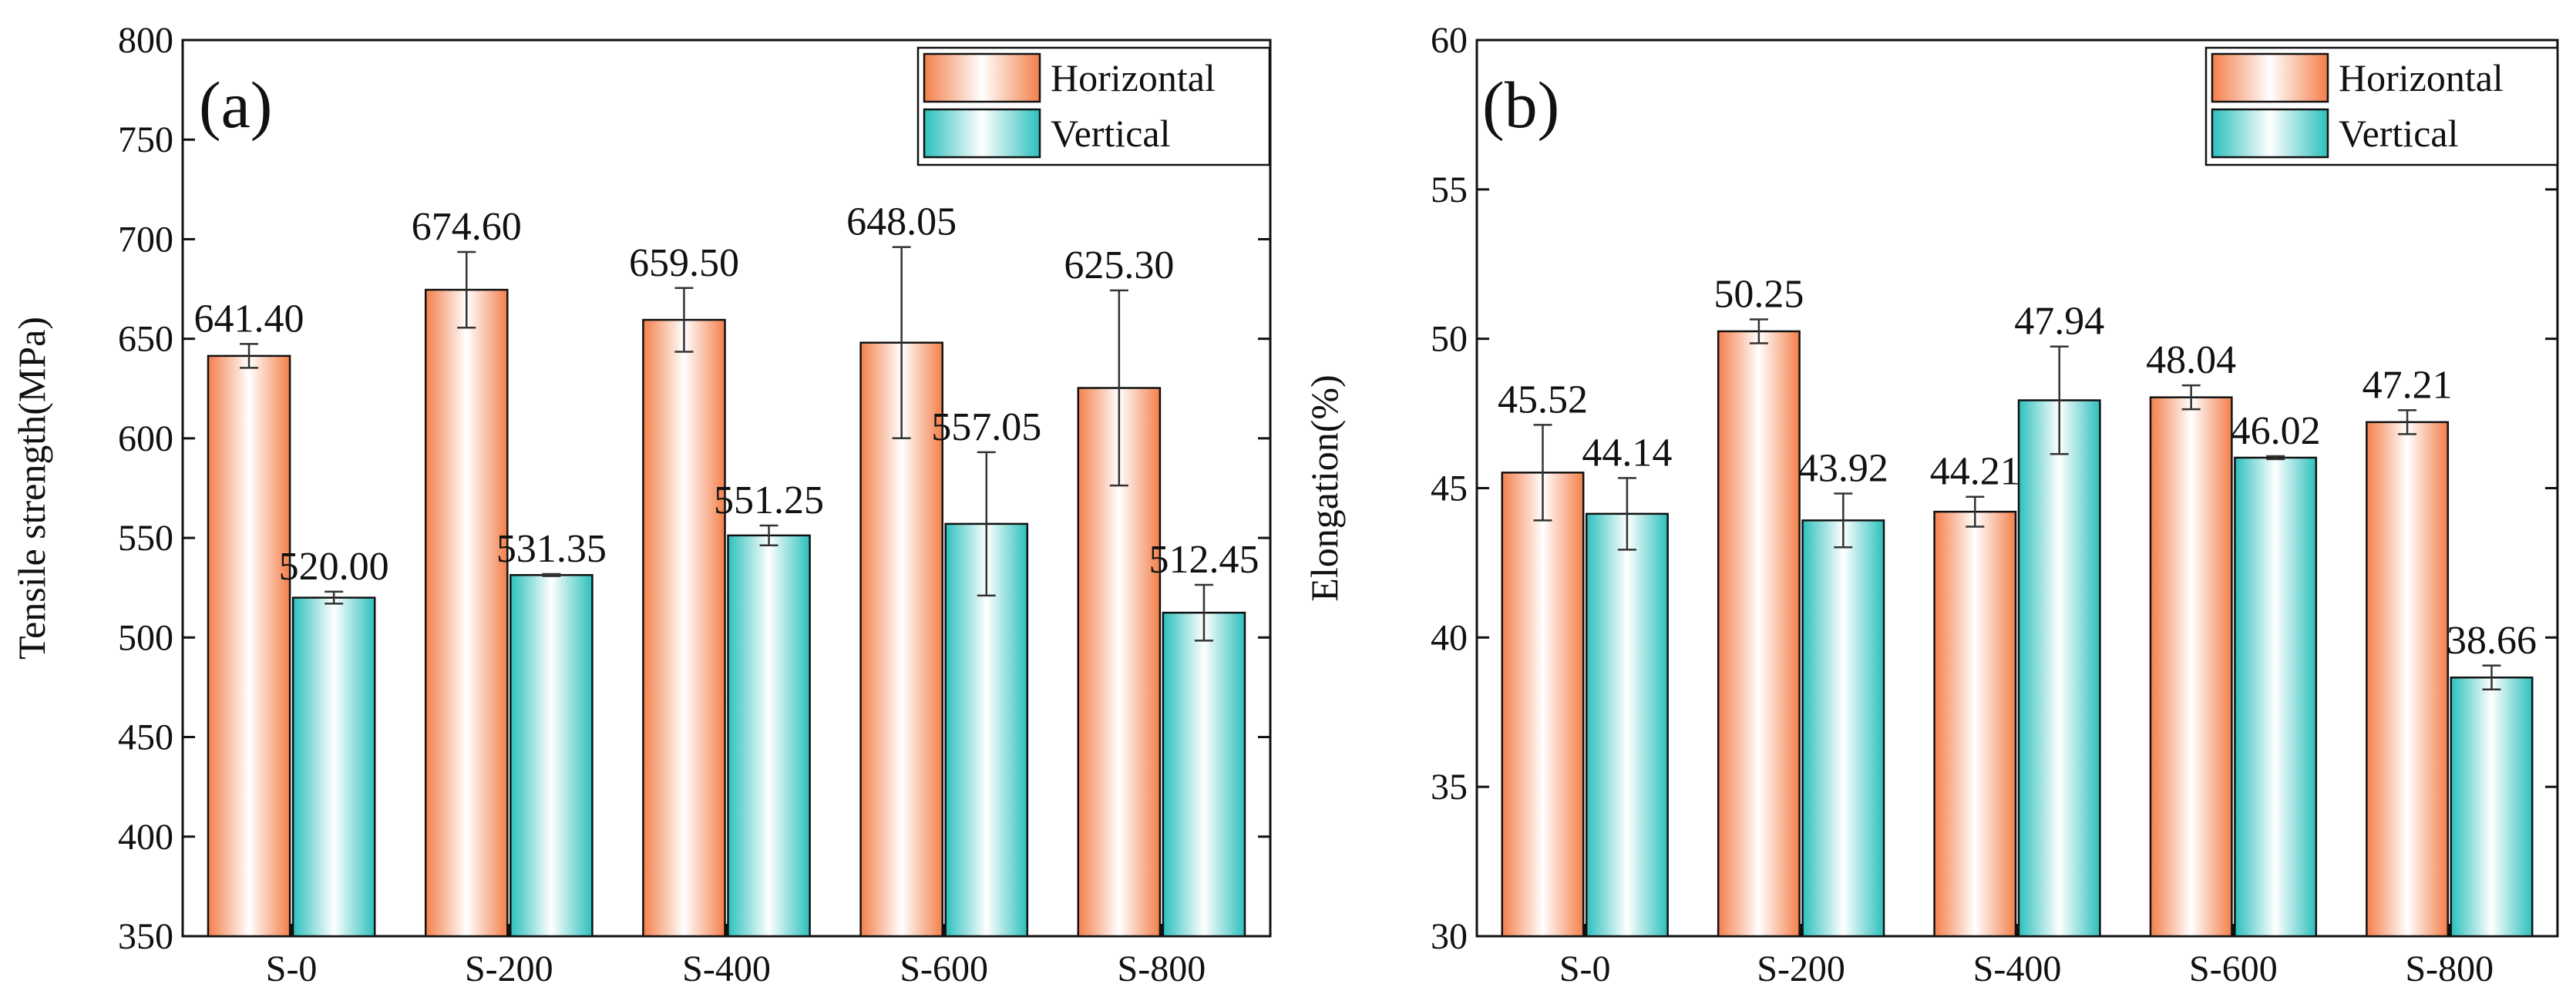 The width and height of the screenshot is (2576, 1004). Describe the element at coordinates (1449, 40) in the screenshot. I see `y-tick-label-b: 60` at that location.